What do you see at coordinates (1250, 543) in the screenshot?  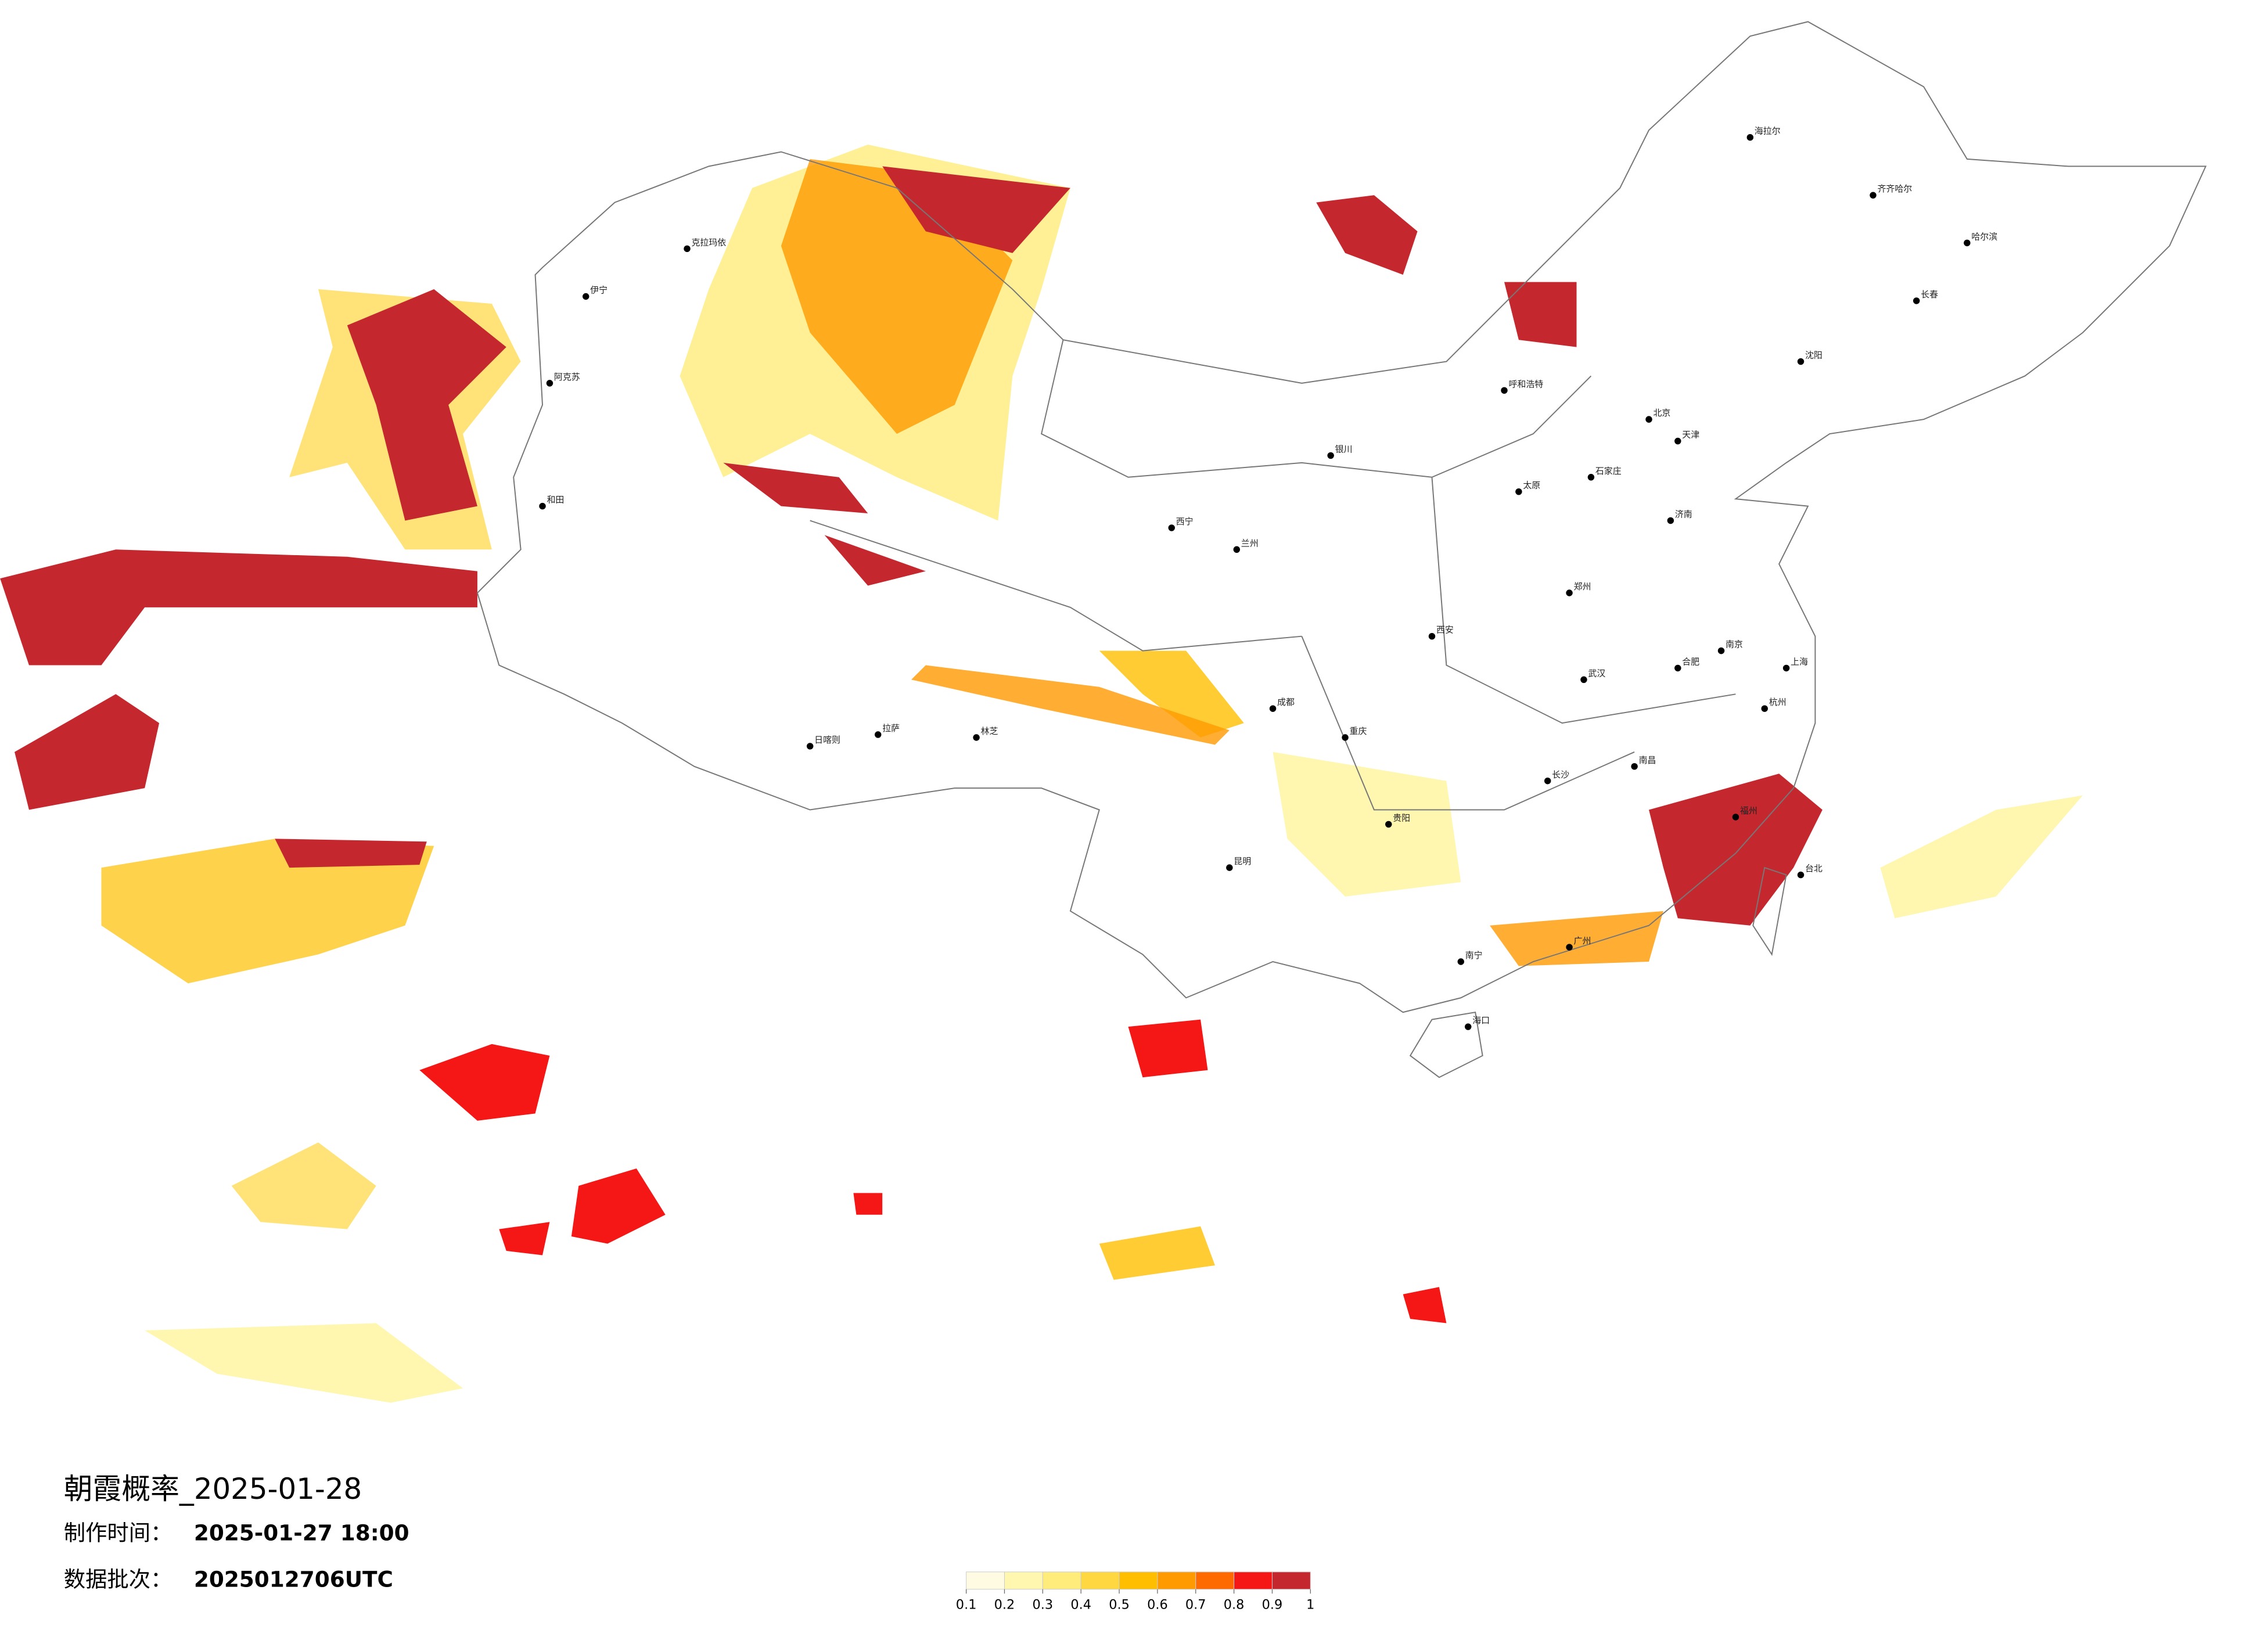 I see `city-label: 兰州` at bounding box center [1250, 543].